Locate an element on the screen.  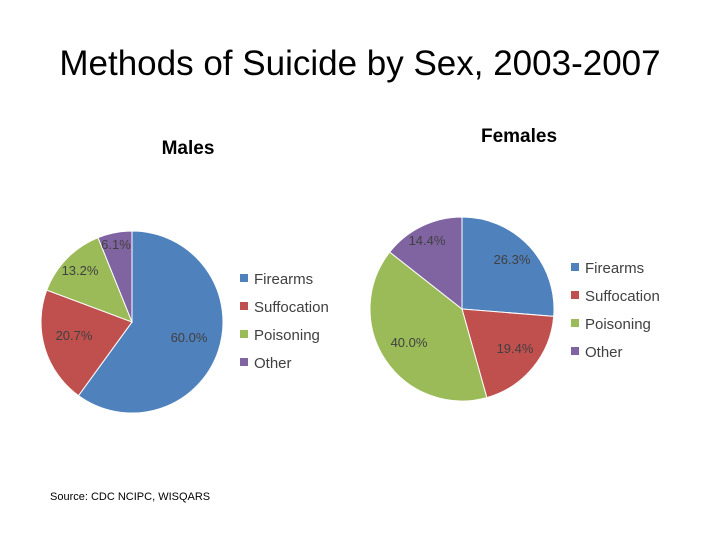
data-label: 26.3% is located at coordinates (512, 259).